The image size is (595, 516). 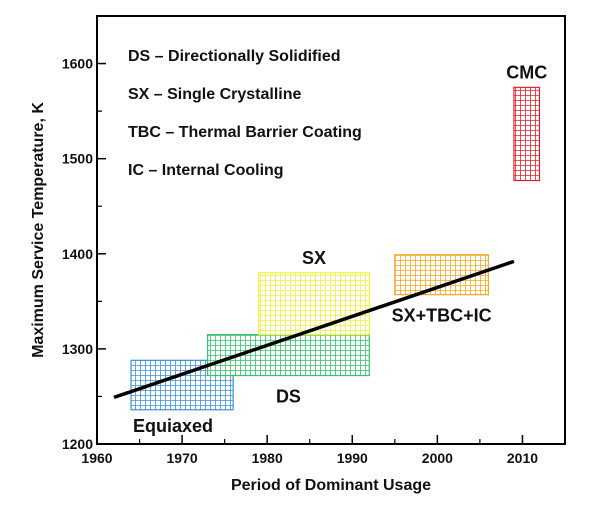 I want to click on region-ds, so click(x=288, y=355).